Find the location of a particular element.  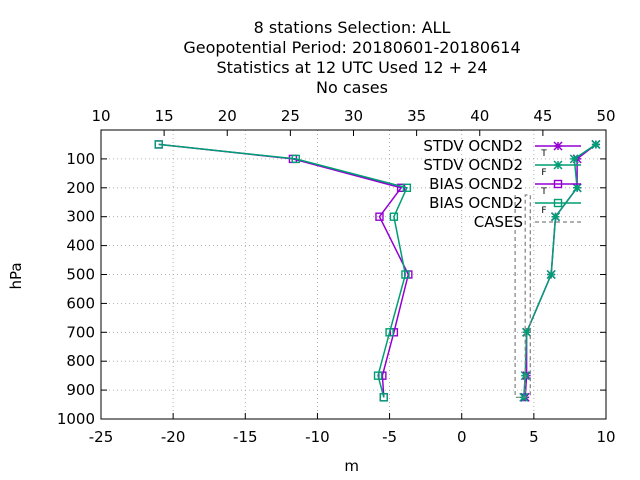

series-stdv-ocnd2-f is located at coordinates (560, 270).